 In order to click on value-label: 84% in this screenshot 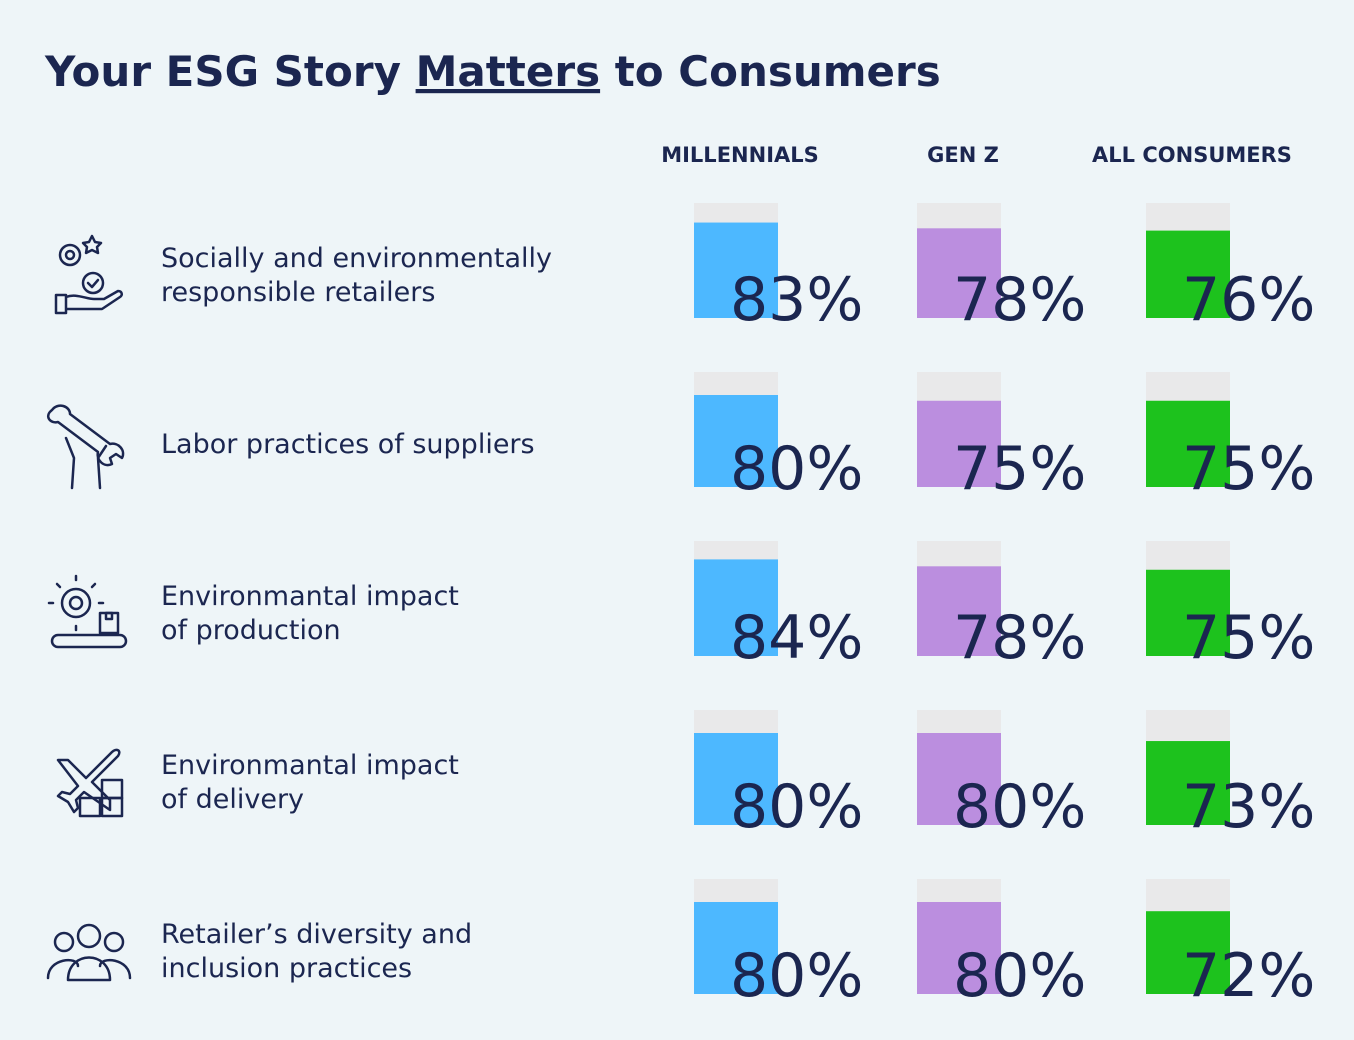, I will do `click(796, 638)`.